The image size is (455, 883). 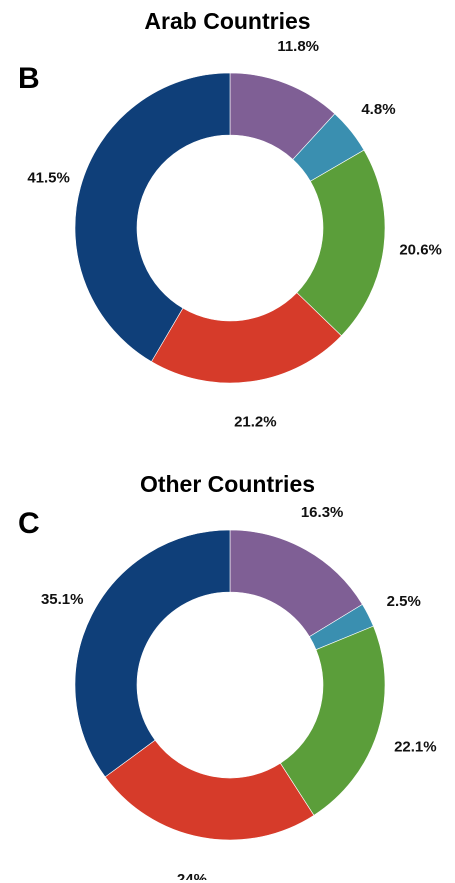 I want to click on chart-title: Arab Countries, so click(x=227, y=21).